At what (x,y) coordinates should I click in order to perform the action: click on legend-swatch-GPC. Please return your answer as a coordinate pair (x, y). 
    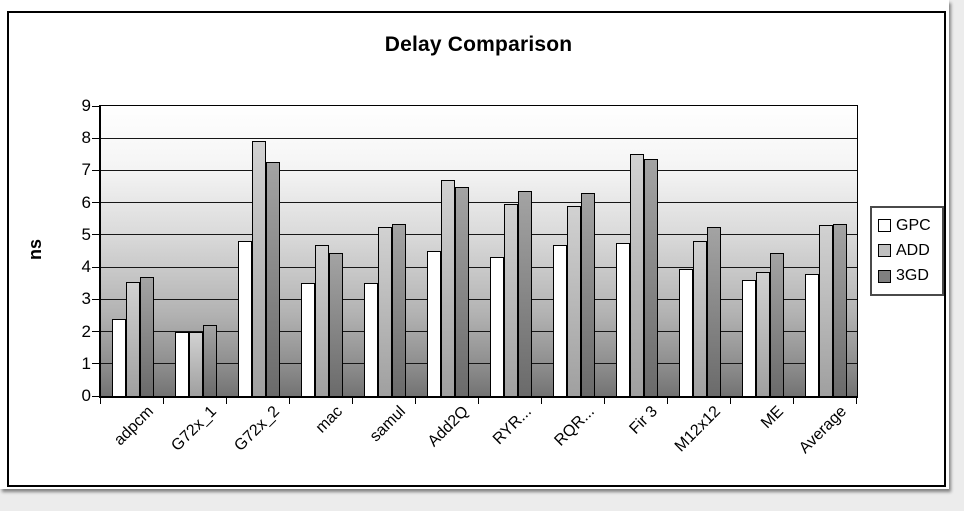
    Looking at the image, I should click on (884, 226).